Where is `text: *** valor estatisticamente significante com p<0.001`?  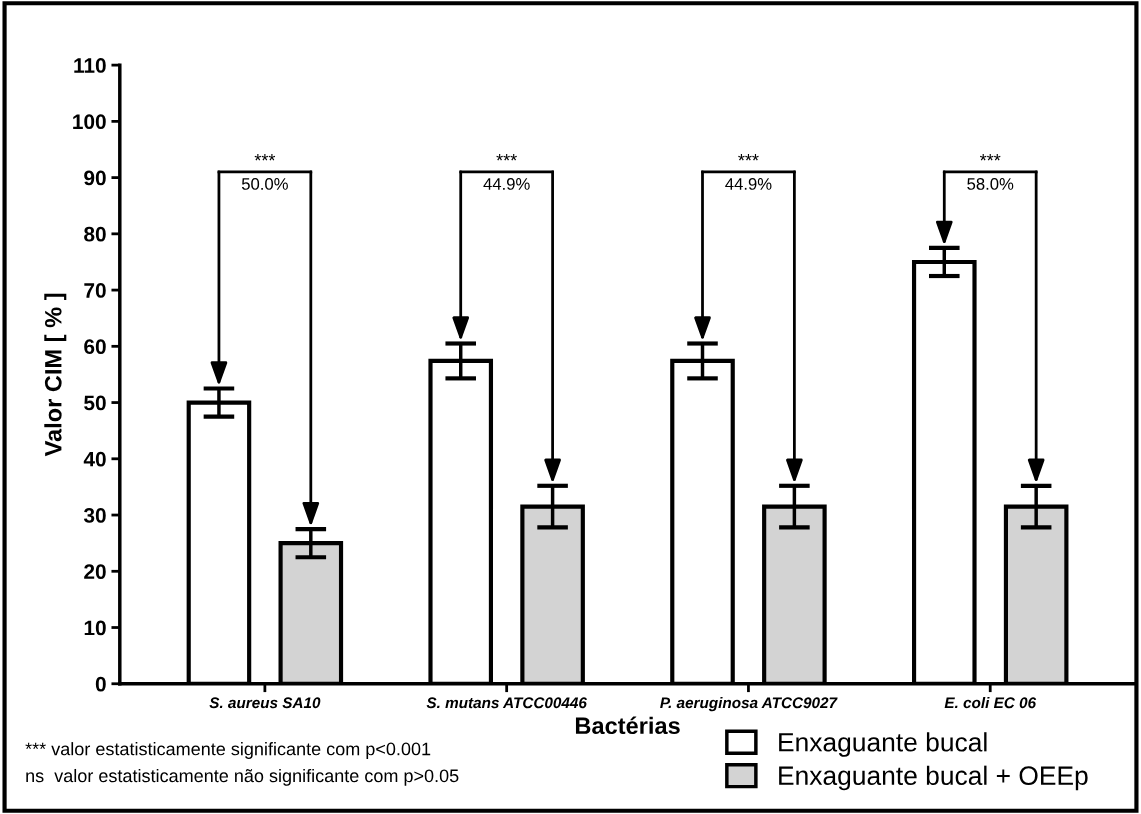 text: *** valor estatisticamente significante com p<0.001 is located at coordinates (228, 750).